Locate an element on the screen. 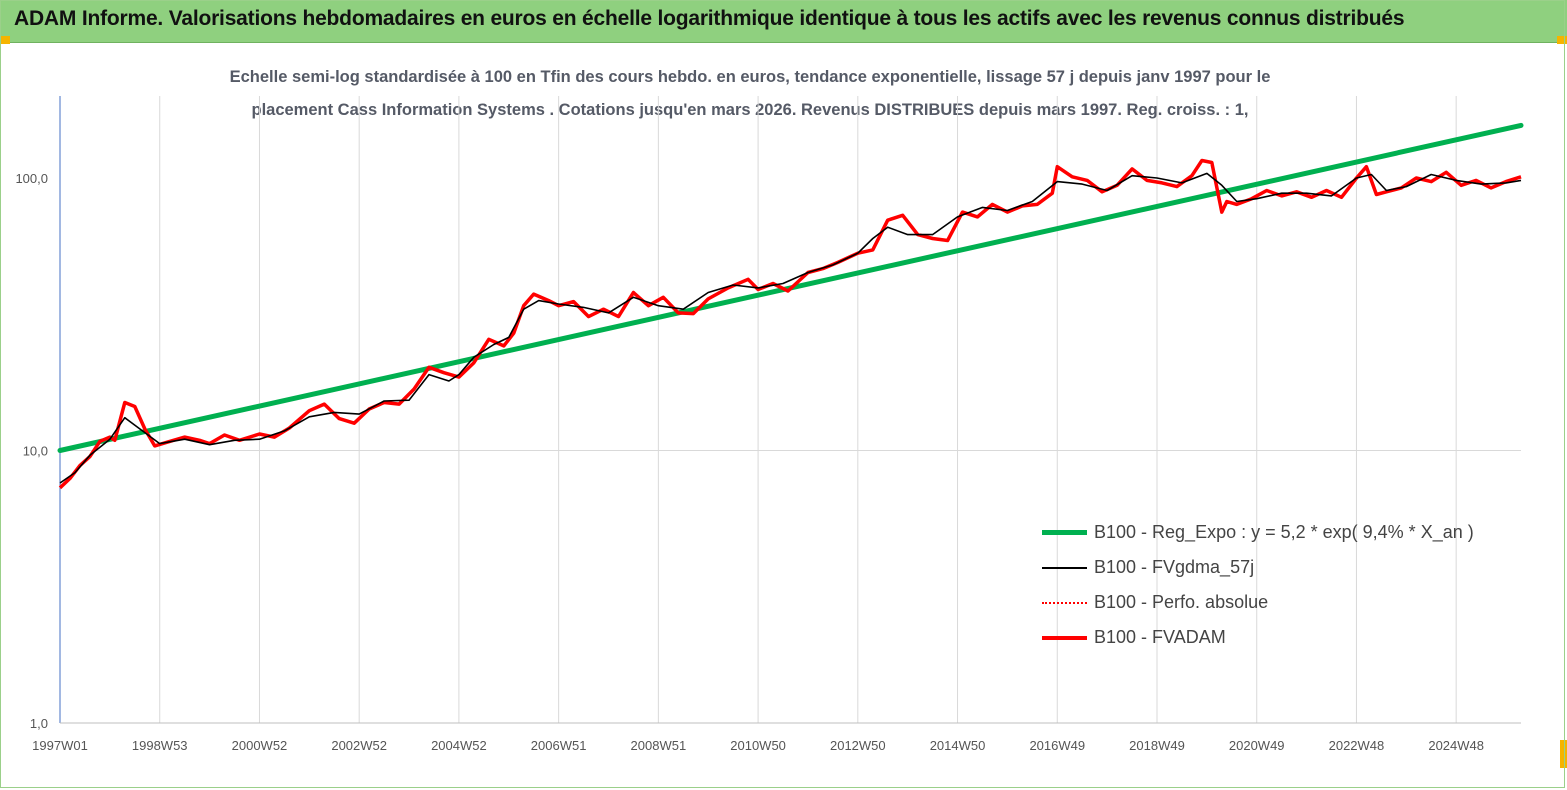 This screenshot has width=1567, height=790. x-tick-label: 2024W48 is located at coordinates (1456, 745).